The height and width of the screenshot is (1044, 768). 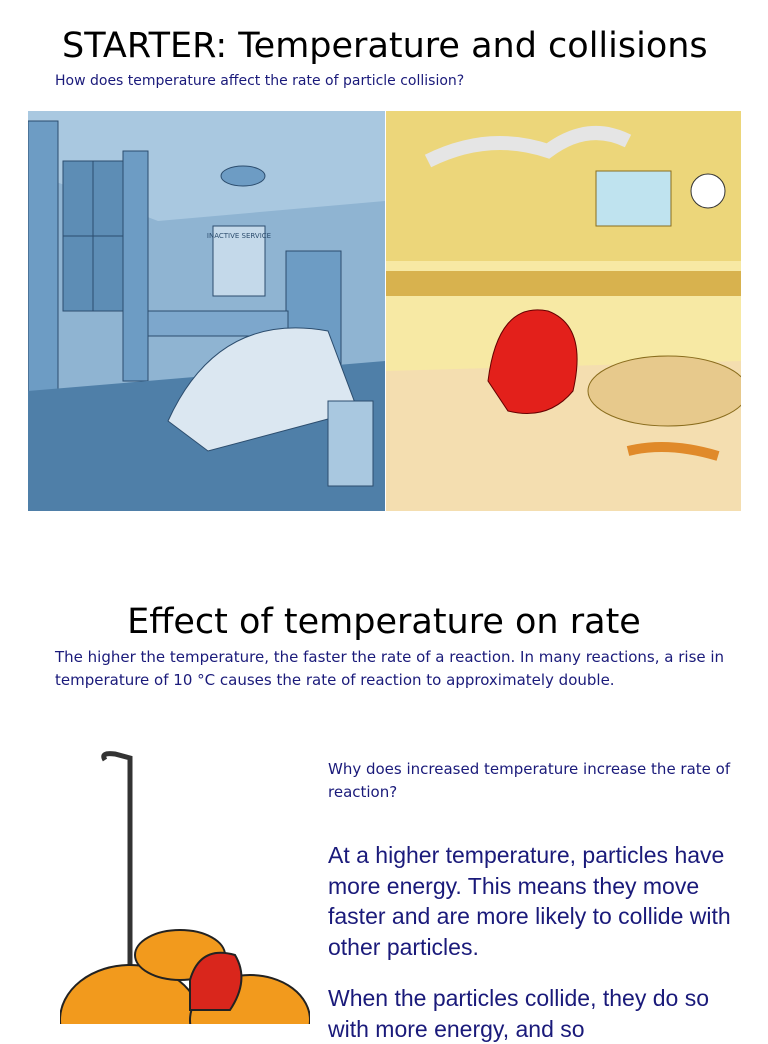 What do you see at coordinates (239, 236) in the screenshot?
I see `poster-text: INACTIVE SERVICE` at bounding box center [239, 236].